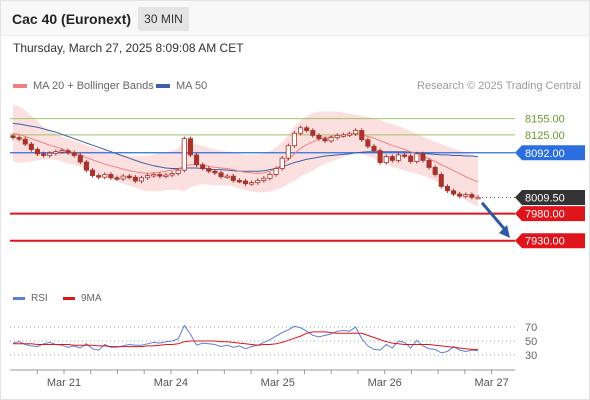 The image size is (590, 400). I want to click on rsi-tick-label: 30, so click(531, 356).